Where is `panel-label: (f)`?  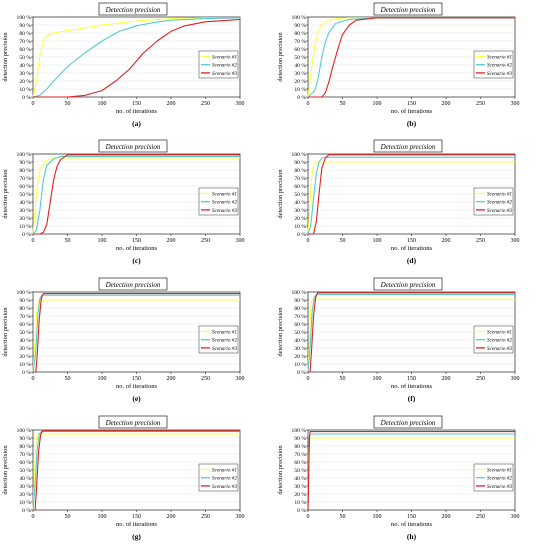 panel-label: (f) is located at coordinates (412, 398).